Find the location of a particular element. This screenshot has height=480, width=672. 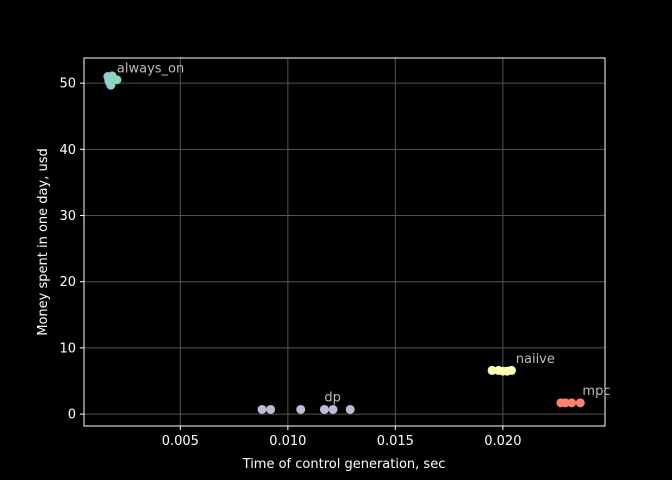

y-tick-label: 50 is located at coordinates (67, 84).